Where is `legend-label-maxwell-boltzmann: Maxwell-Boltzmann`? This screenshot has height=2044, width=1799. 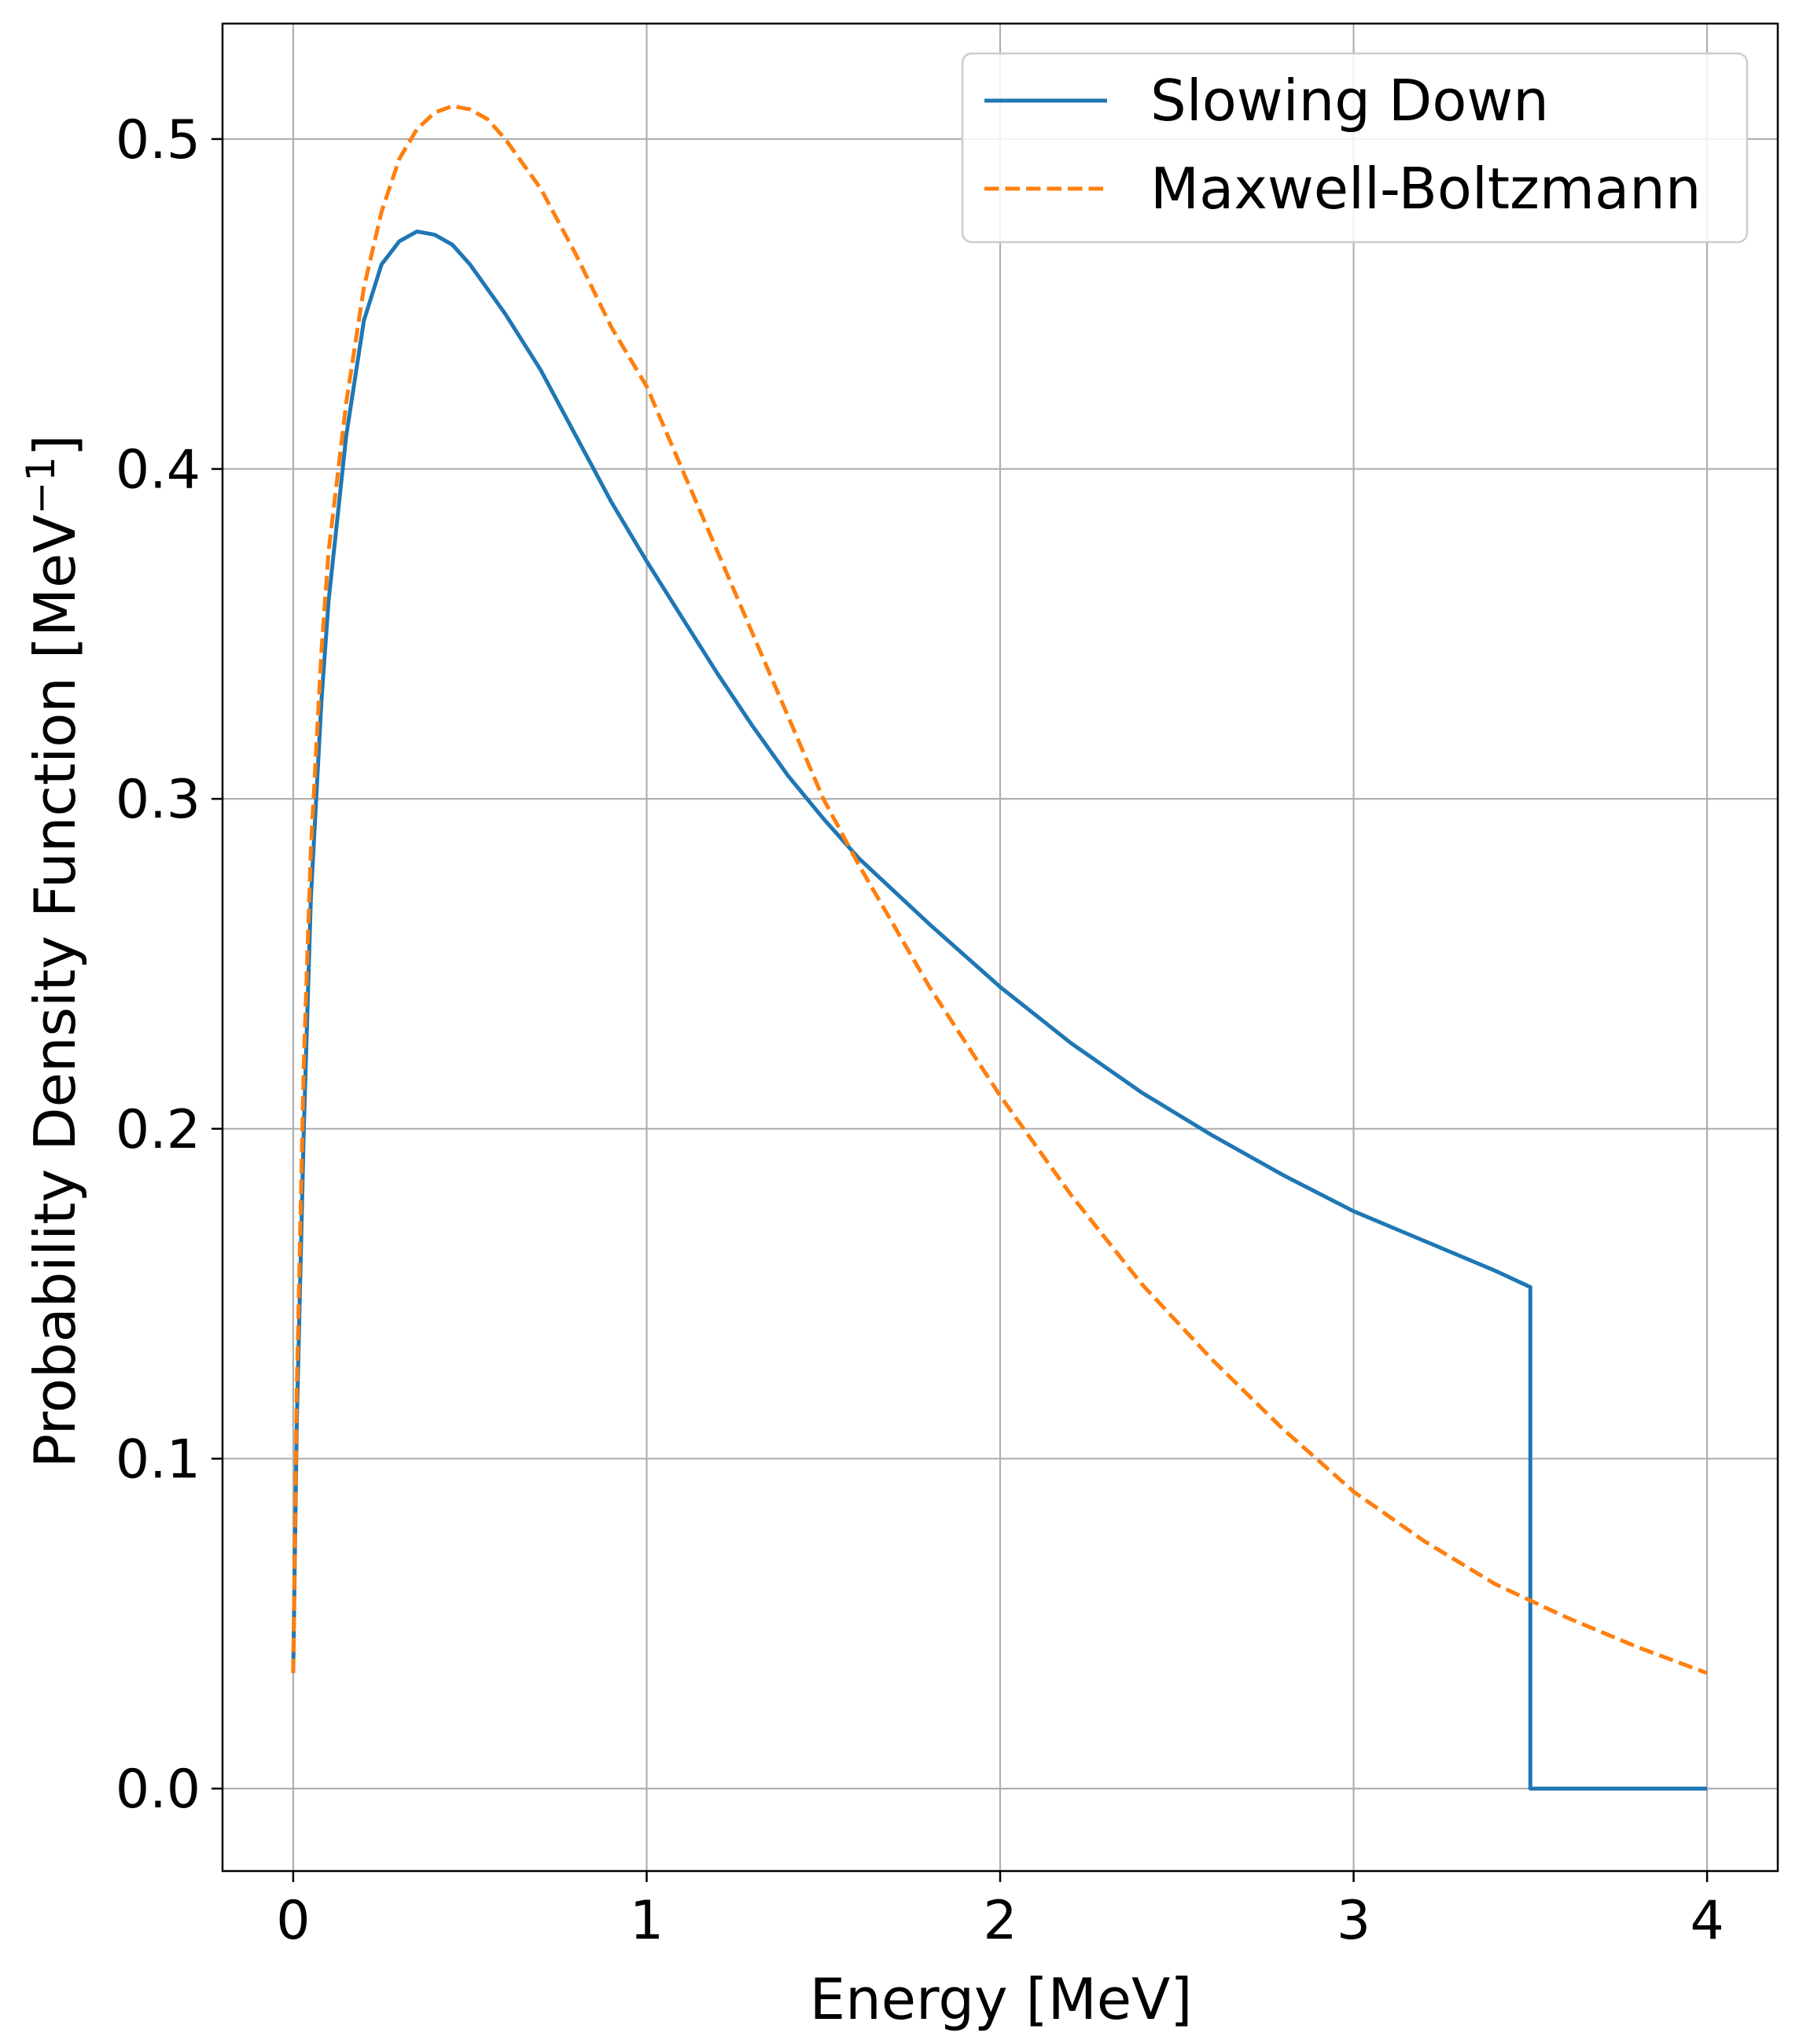
legend-label-maxwell-boltzmann: Maxwell-Boltzmann is located at coordinates (1425, 189).